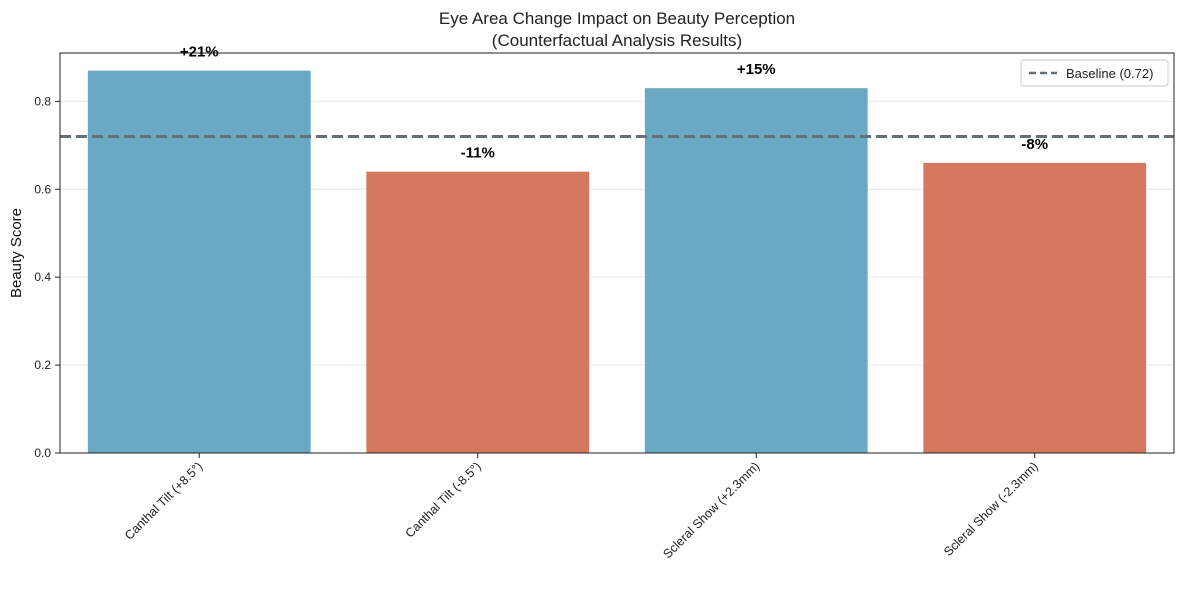  I want to click on chart-subtitle: (Counterfactual Analysis Results), so click(617, 40).